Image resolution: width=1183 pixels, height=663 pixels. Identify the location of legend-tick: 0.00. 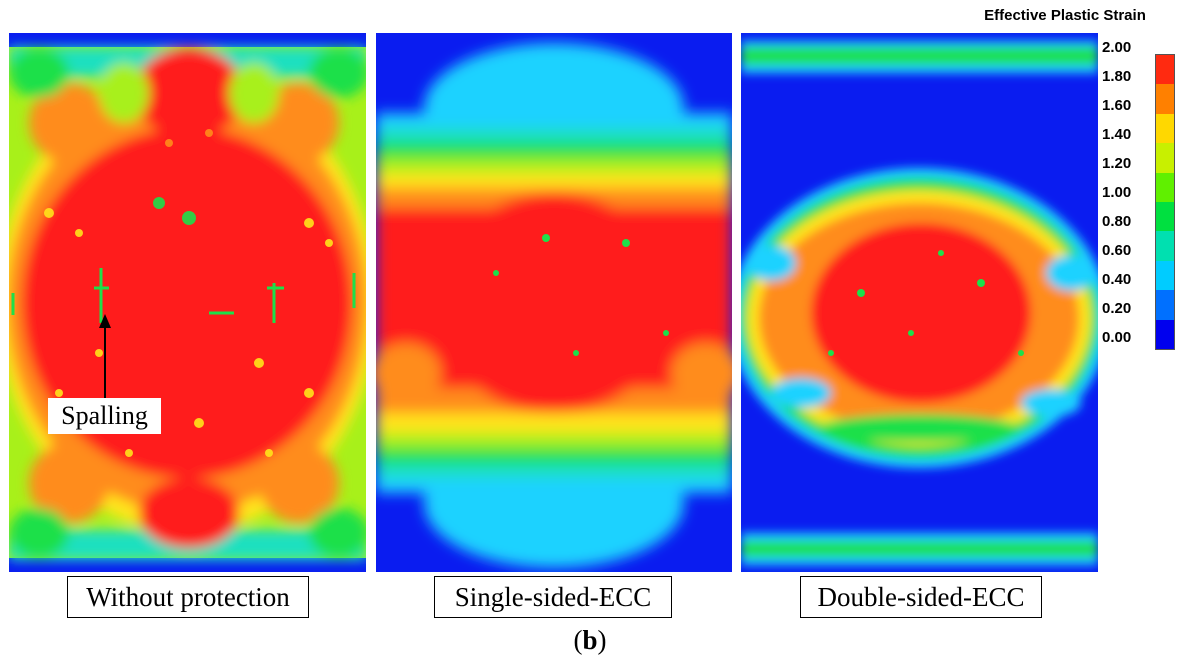
(1117, 337).